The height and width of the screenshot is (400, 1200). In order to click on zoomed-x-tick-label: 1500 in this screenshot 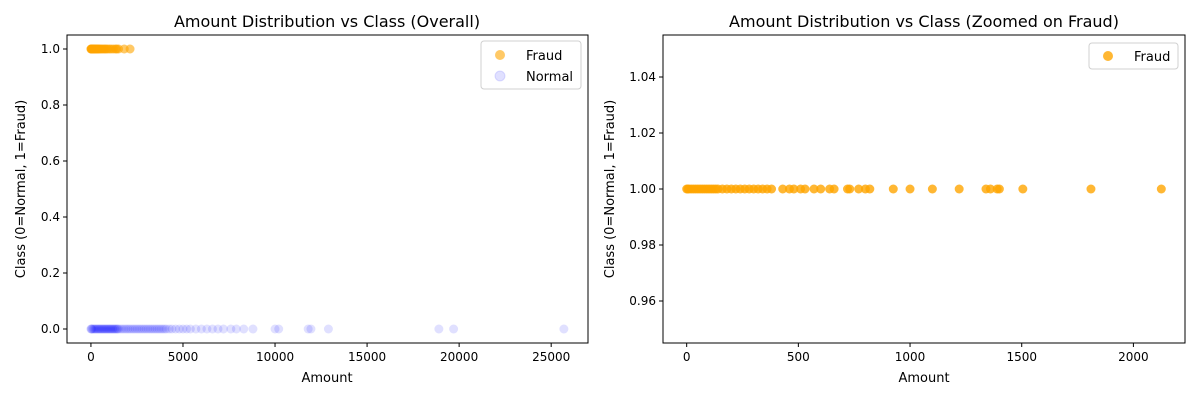, I will do `click(1021, 357)`.